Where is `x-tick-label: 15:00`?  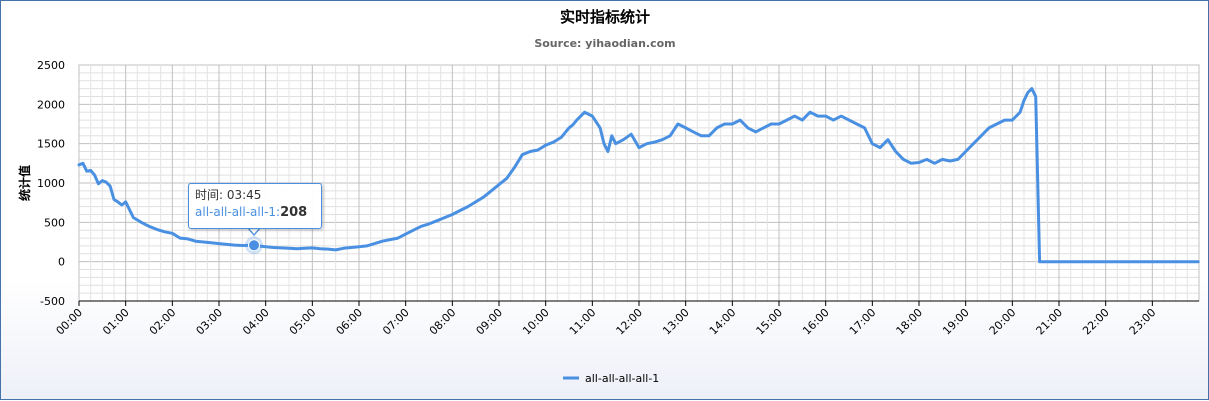
x-tick-label: 15:00 is located at coordinates (770, 322).